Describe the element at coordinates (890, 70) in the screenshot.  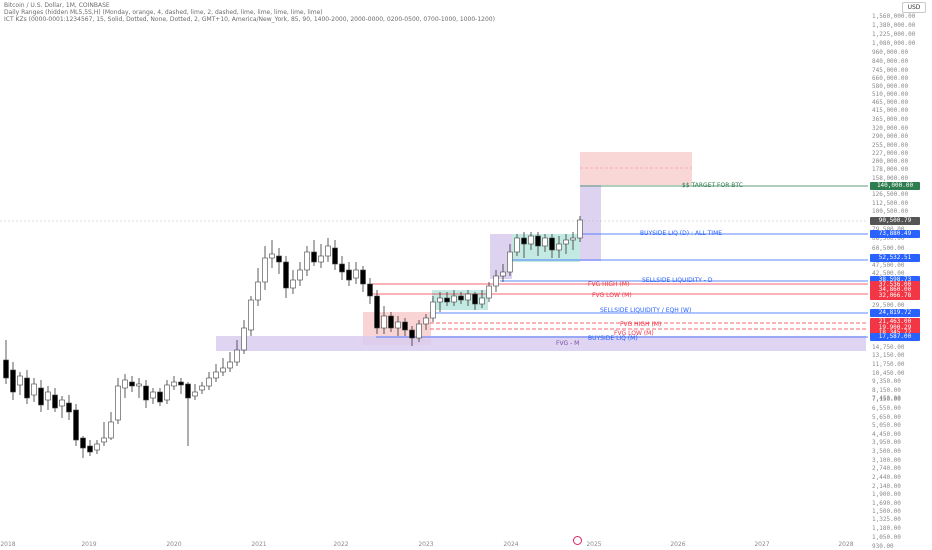
I see `price-scale-label: 745,000.00` at that location.